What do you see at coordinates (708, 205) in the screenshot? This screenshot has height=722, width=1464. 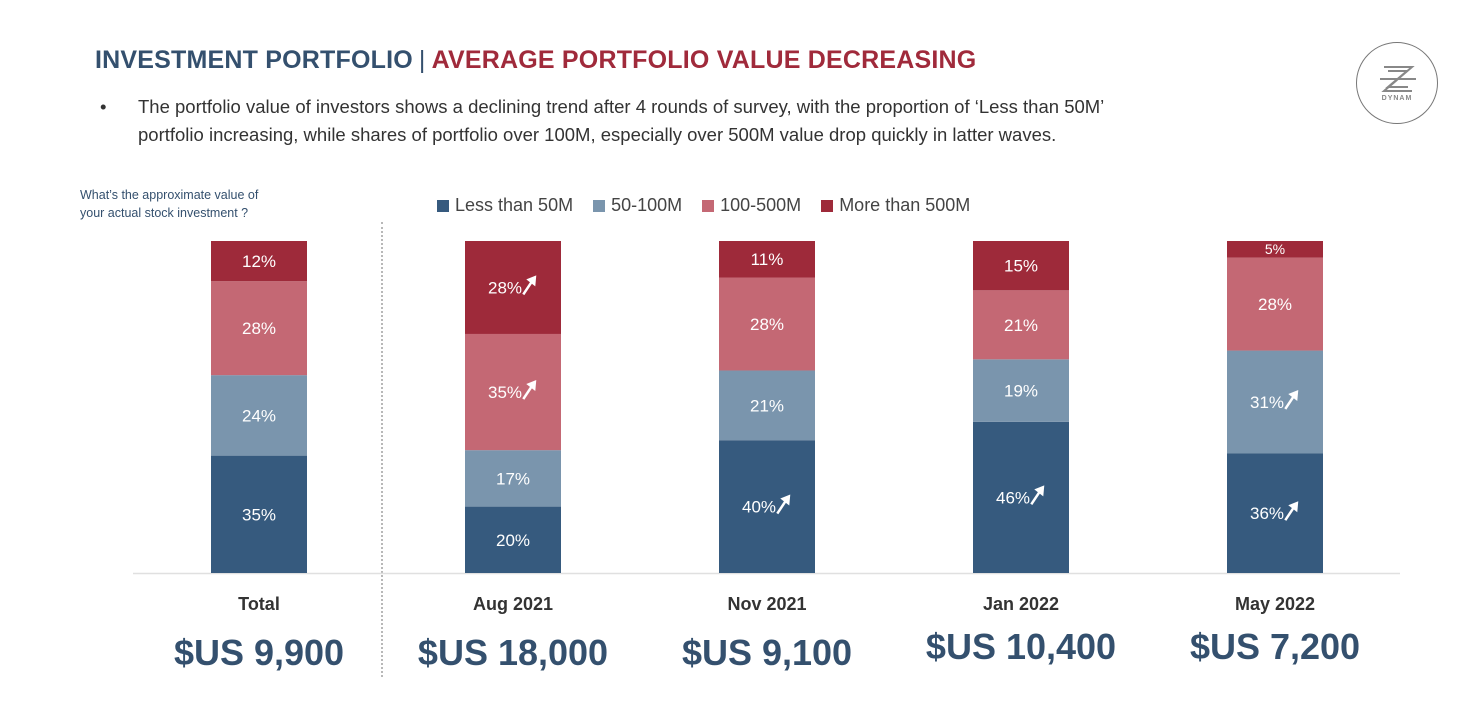 I see `legend-swatch-100-500m` at bounding box center [708, 205].